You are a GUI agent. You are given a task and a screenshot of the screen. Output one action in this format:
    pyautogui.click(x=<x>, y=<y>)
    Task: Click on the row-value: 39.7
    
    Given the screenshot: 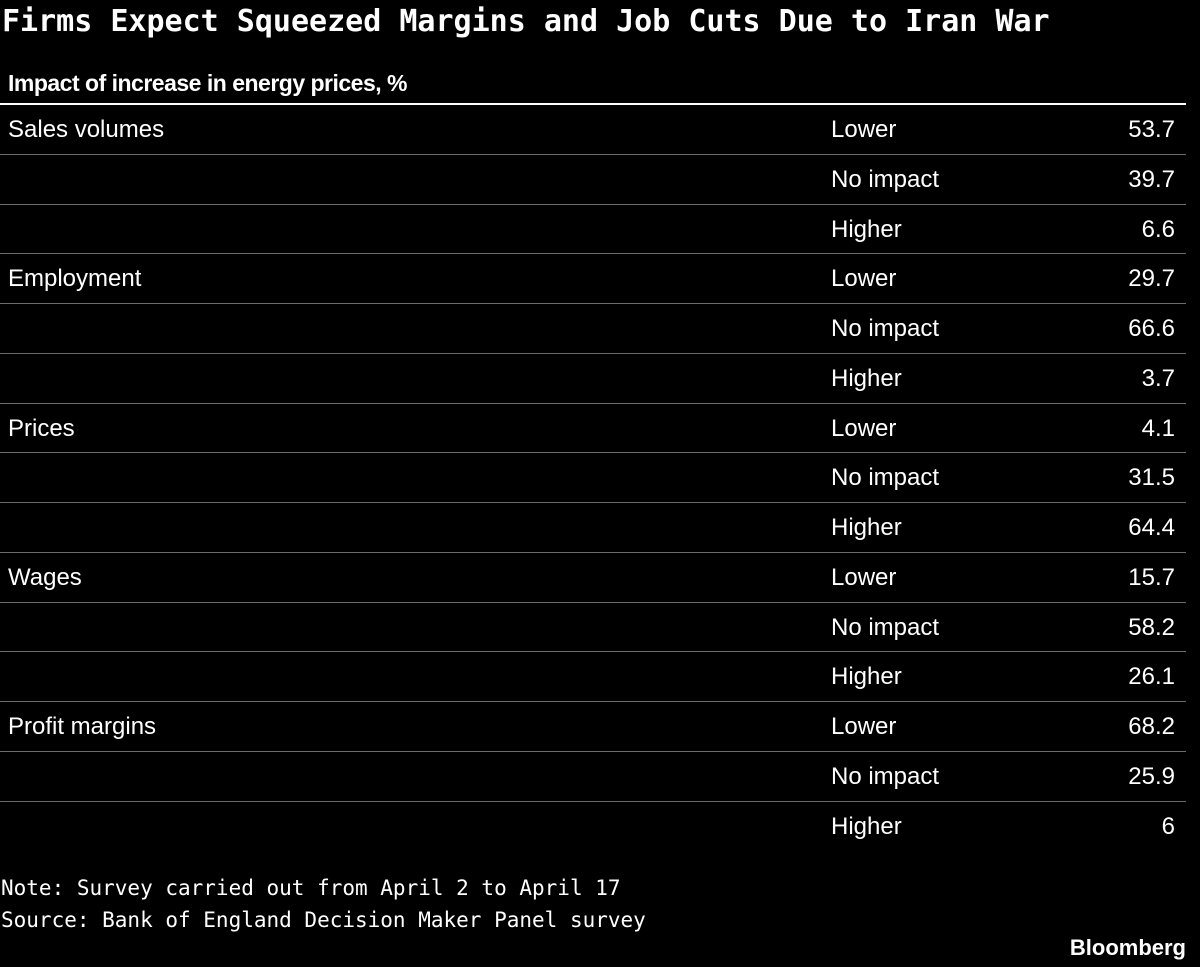 What is the action you would take?
    pyautogui.click(x=1151, y=179)
    